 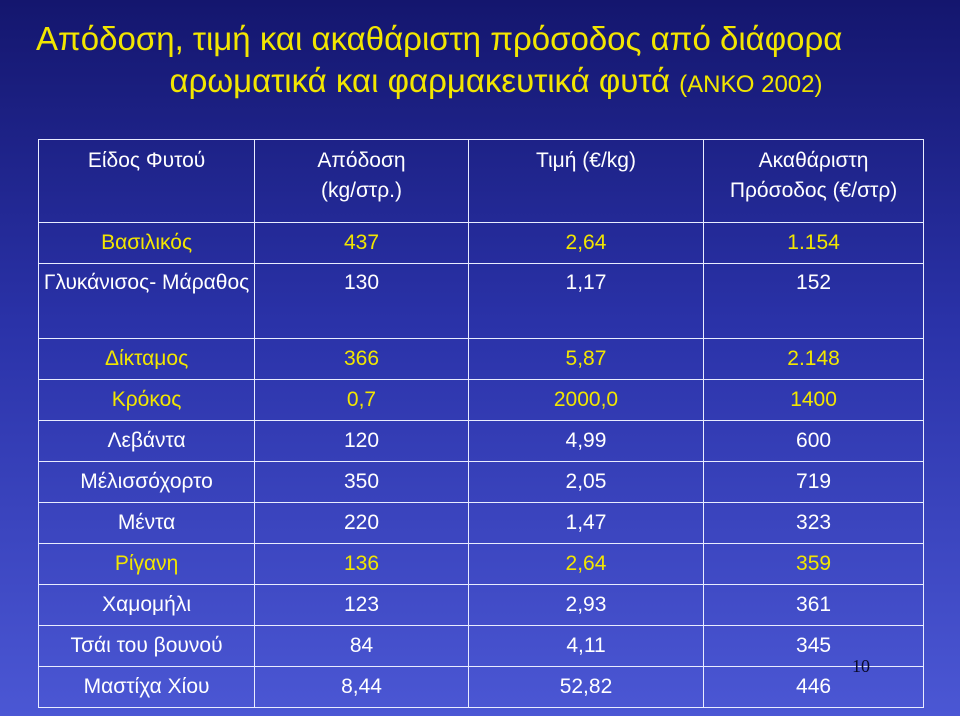 What do you see at coordinates (146, 160) in the screenshot?
I see `header-plant-type-label: Είδος Φυτού` at bounding box center [146, 160].